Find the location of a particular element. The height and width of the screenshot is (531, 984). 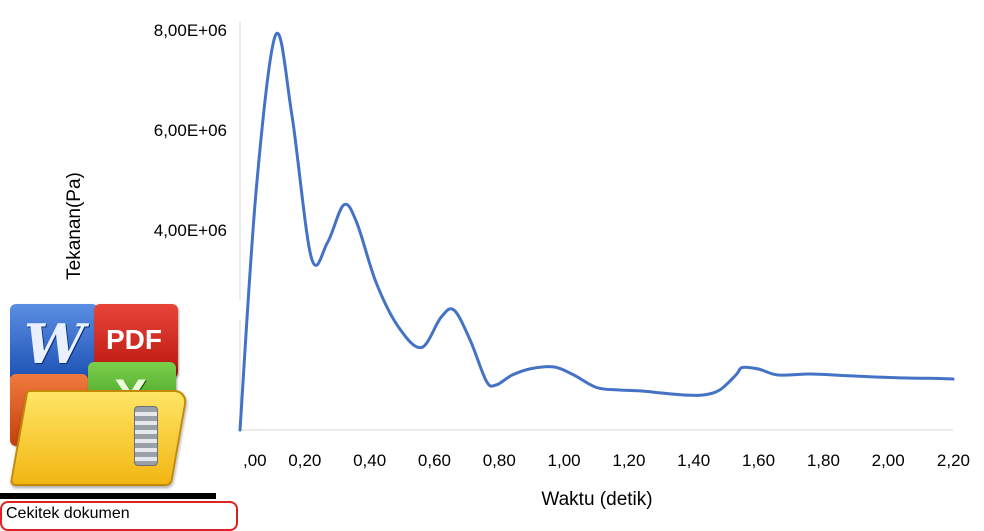

y-tick-label: 6,00E+06 is located at coordinates (190, 130).